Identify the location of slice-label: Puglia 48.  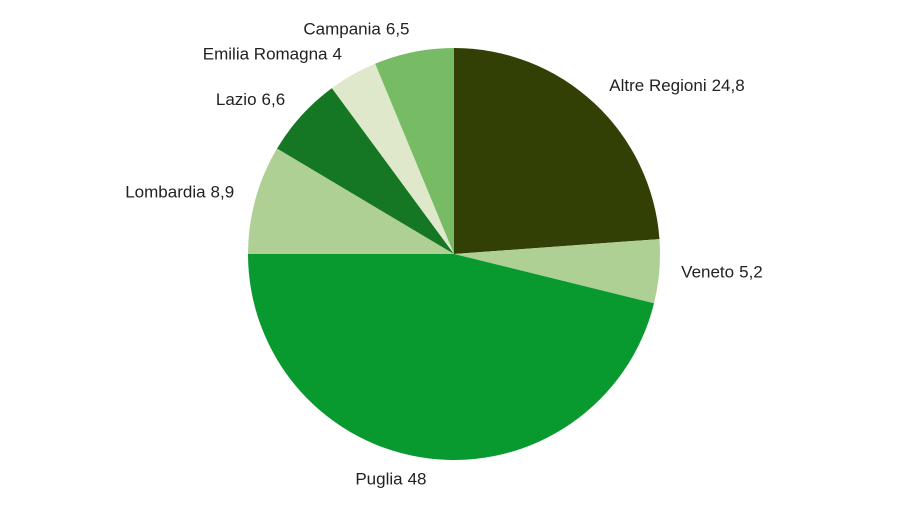
(390, 479).